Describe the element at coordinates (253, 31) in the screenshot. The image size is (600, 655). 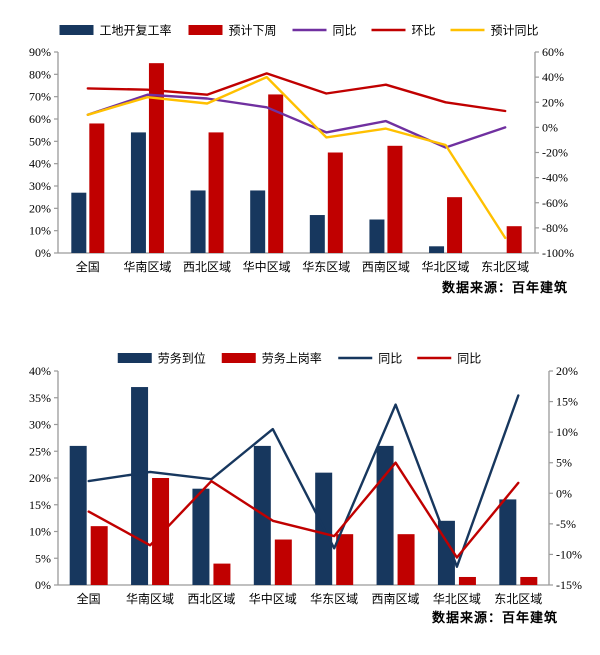
I see `legend-label: 预计下周` at that location.